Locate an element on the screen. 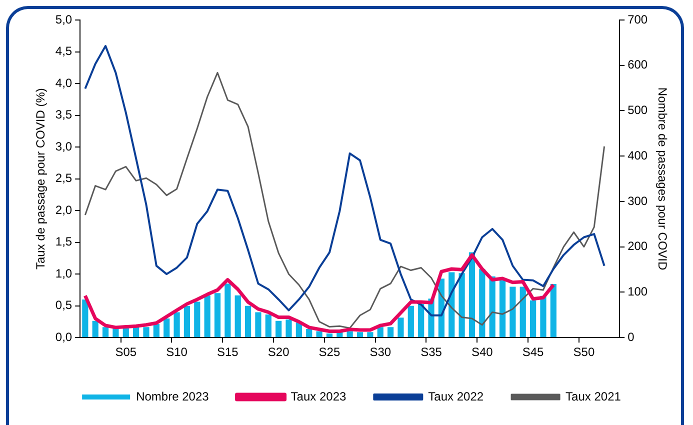  y-tick-label: 3,0 is located at coordinates (63, 146).